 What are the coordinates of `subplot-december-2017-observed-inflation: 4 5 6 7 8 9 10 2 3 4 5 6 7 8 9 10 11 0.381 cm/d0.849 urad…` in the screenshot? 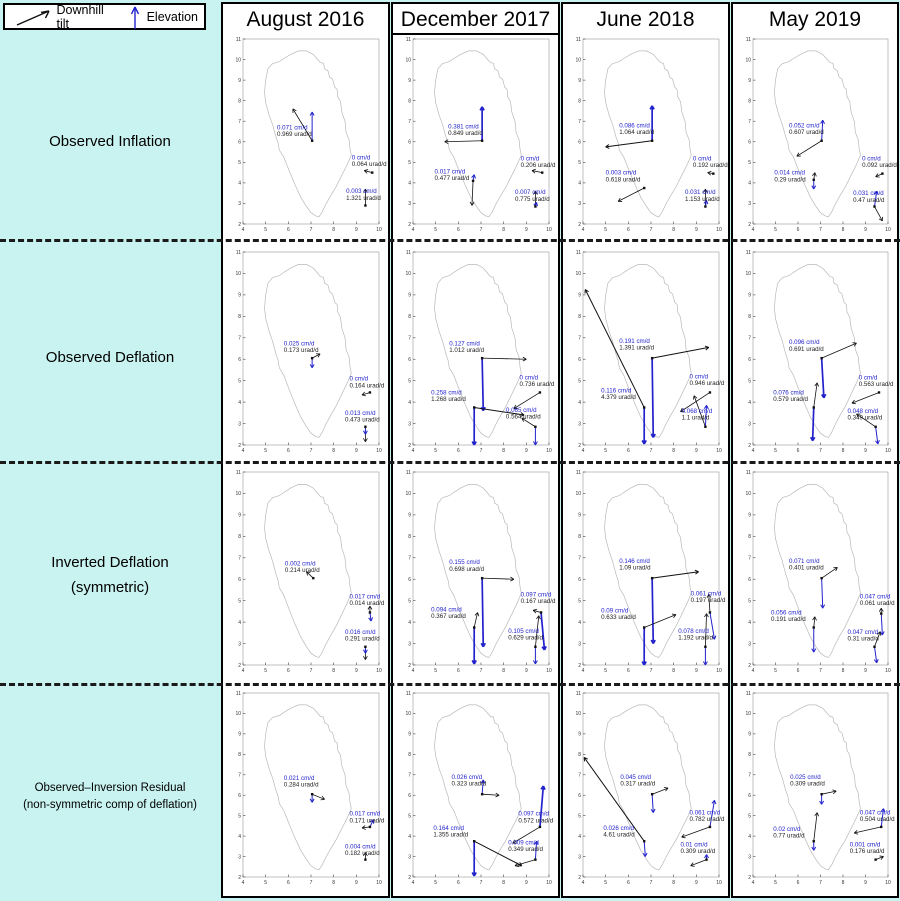 It's located at (480, 135).